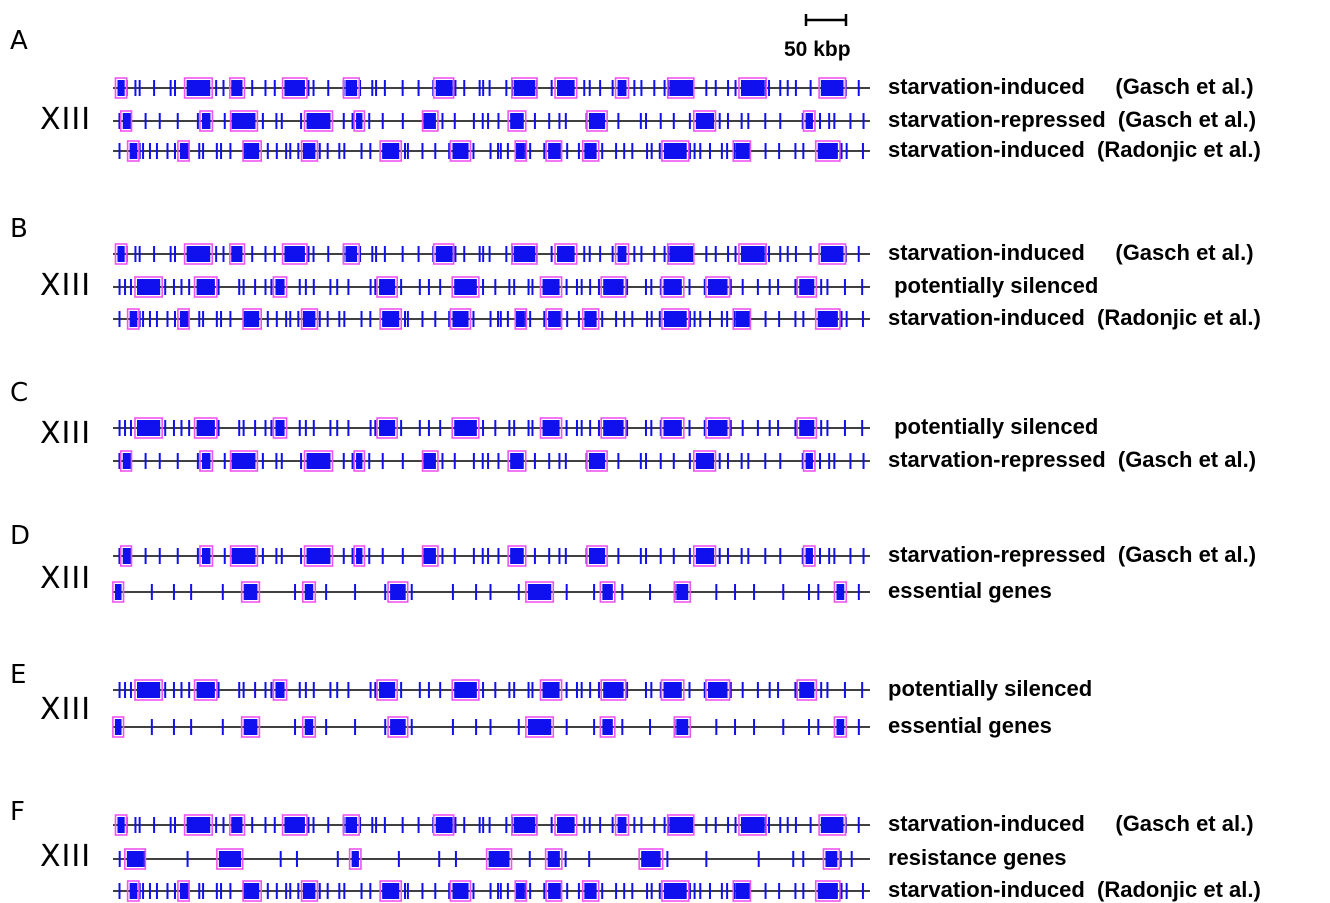 This screenshot has width=1330, height=903. What do you see at coordinates (19, 393) in the screenshot?
I see `panel-letter: C` at bounding box center [19, 393].